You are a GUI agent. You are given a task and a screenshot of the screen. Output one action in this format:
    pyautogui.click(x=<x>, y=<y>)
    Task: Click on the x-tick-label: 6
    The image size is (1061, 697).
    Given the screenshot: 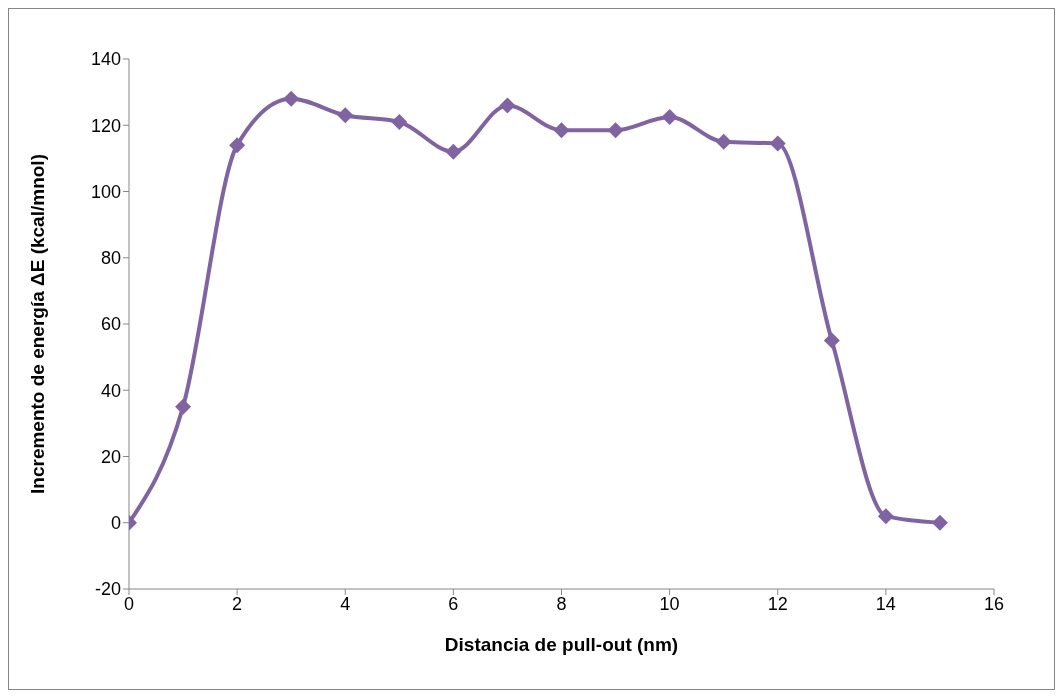 What is the action you would take?
    pyautogui.click(x=453, y=603)
    